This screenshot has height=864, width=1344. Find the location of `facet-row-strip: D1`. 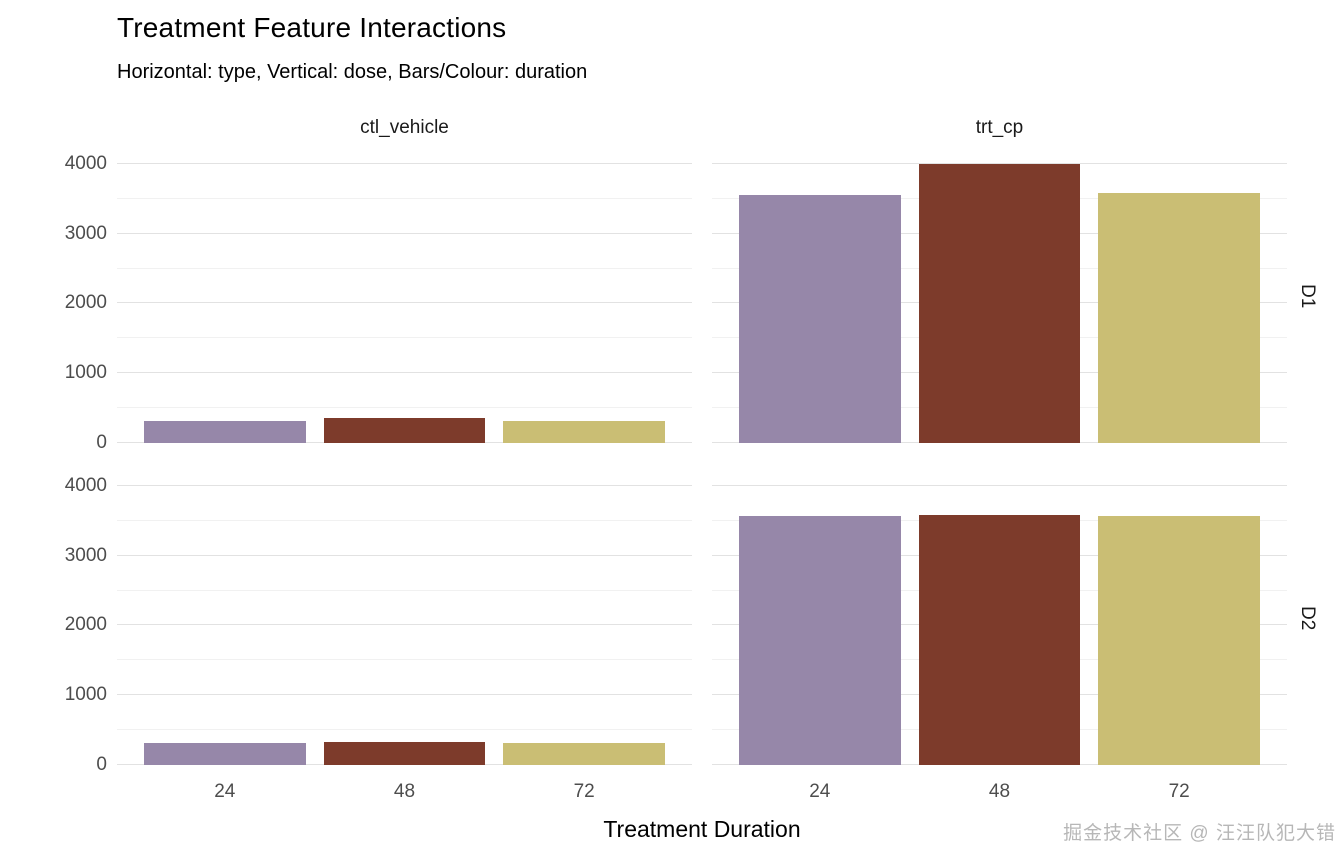

facet-row-strip: D1 is located at coordinates (1315, 296).